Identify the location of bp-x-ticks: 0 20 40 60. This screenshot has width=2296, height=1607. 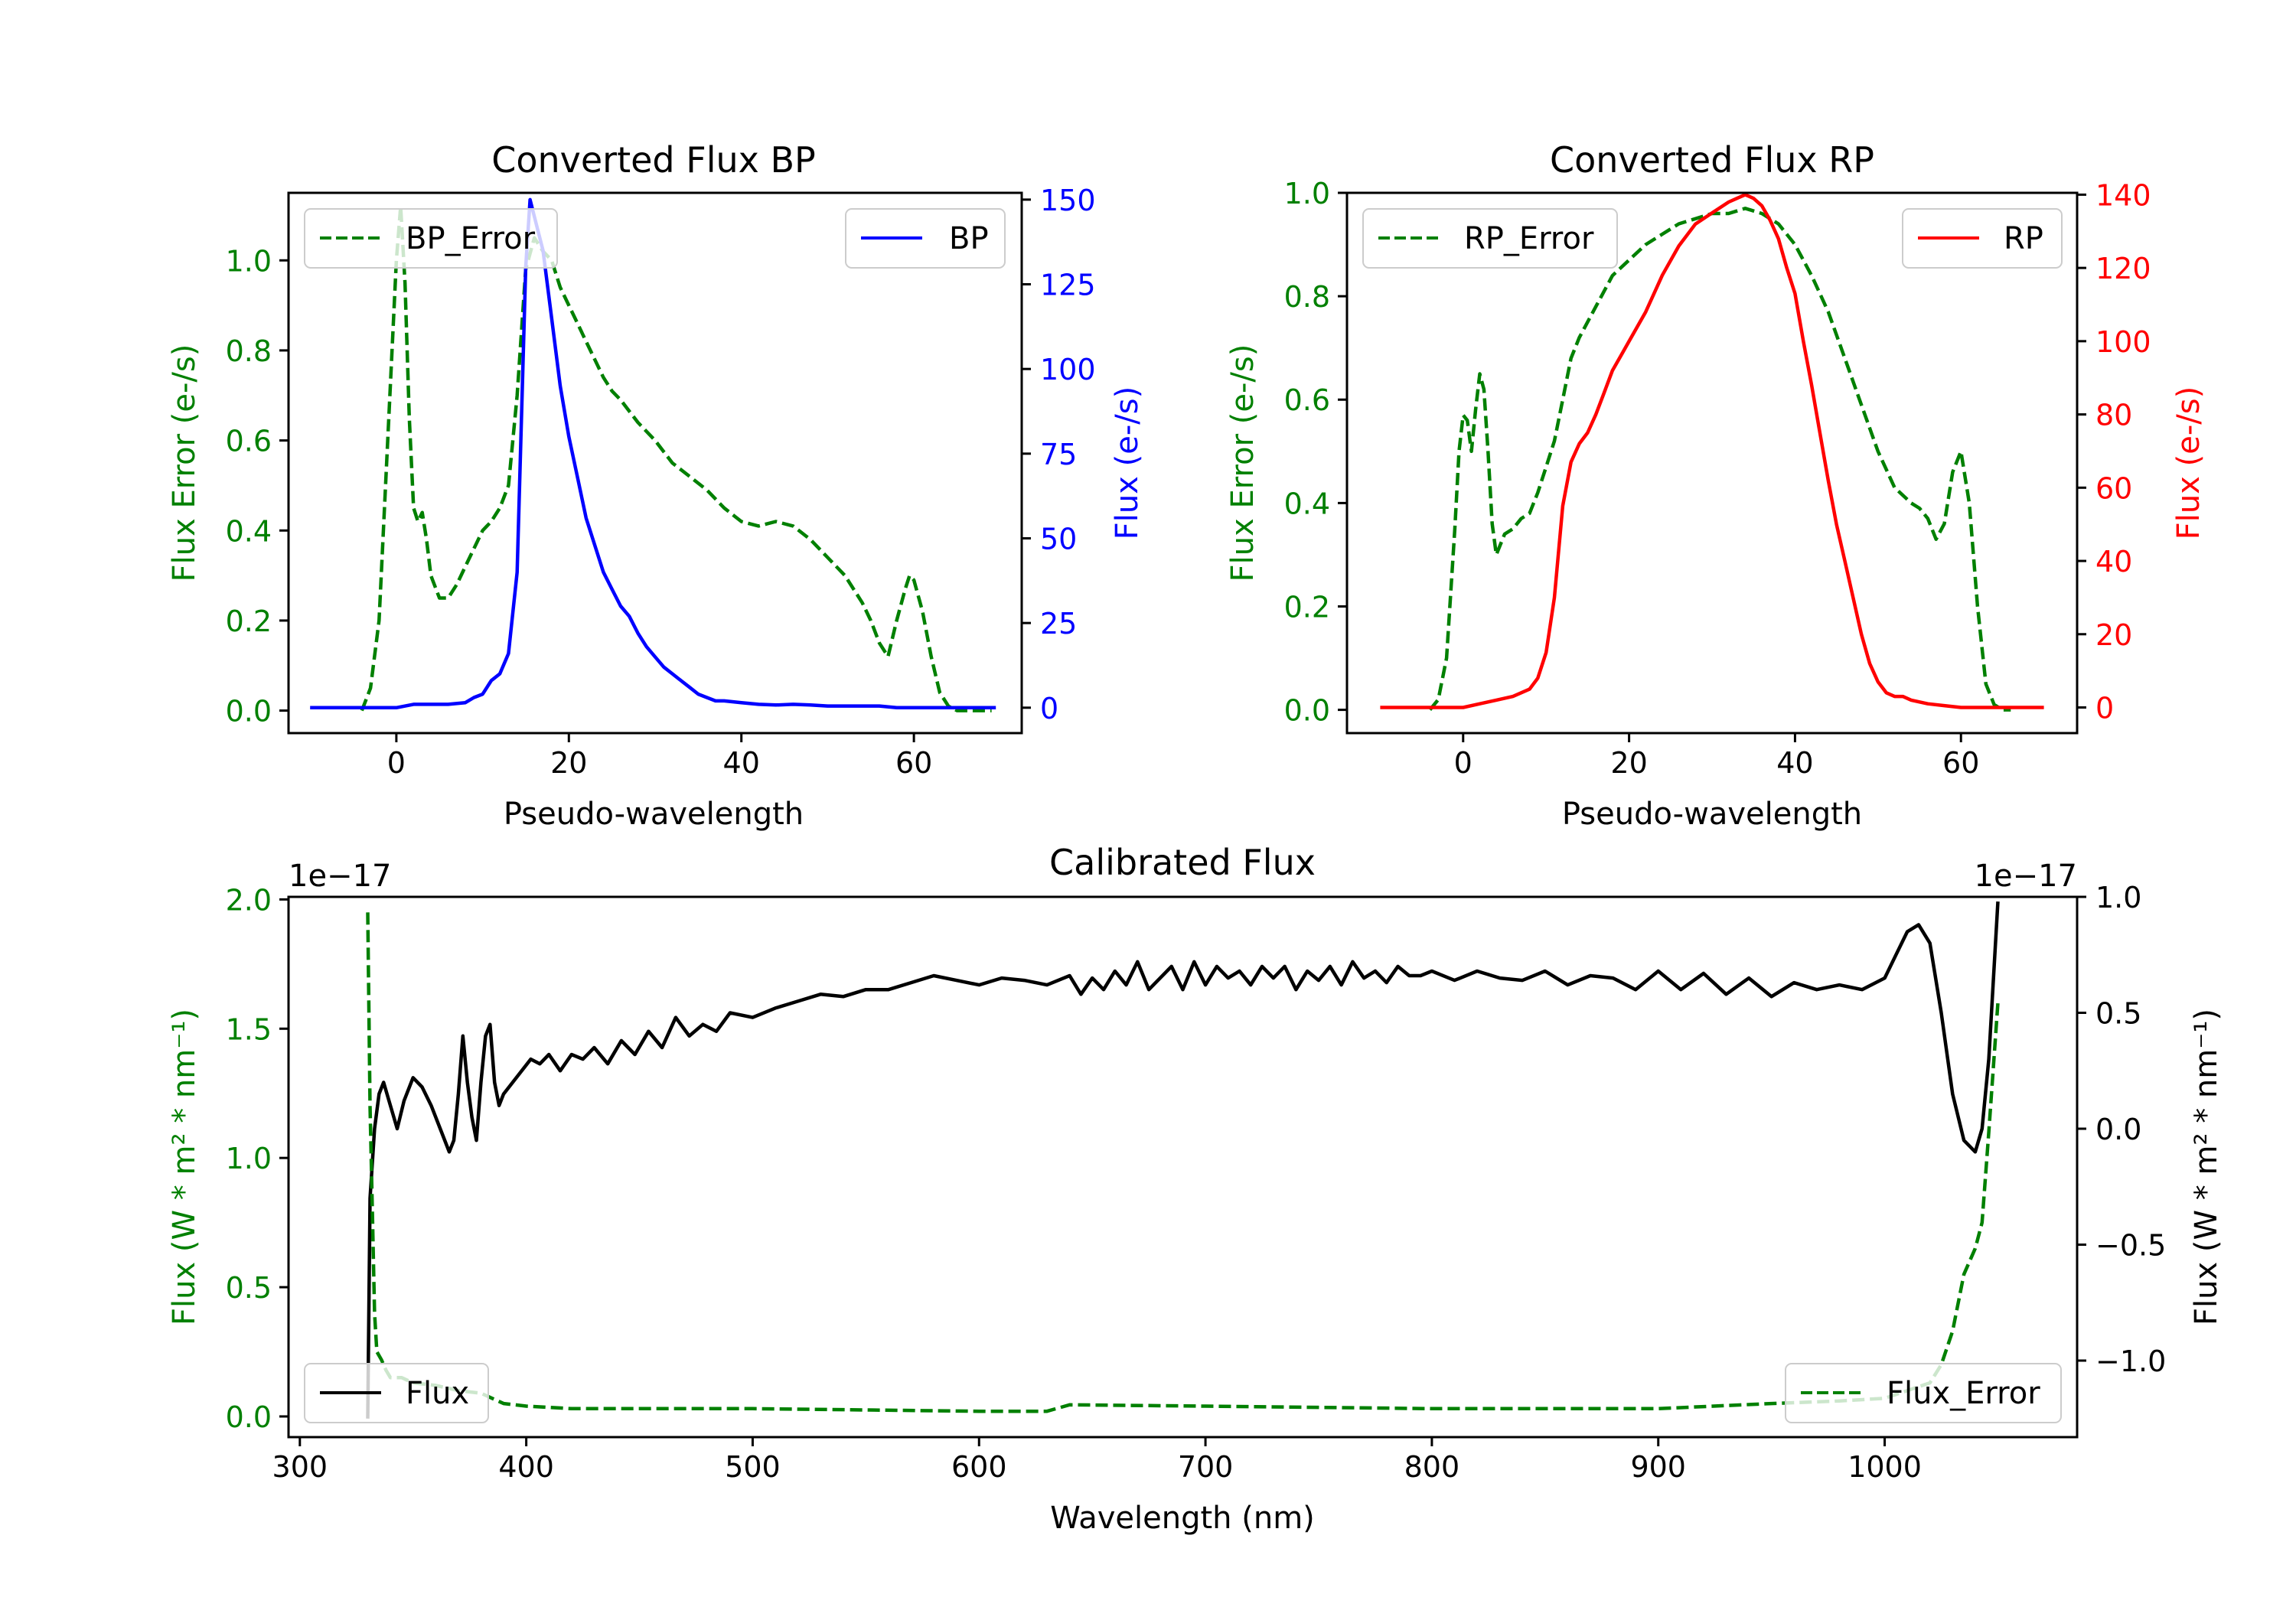
(659, 756).